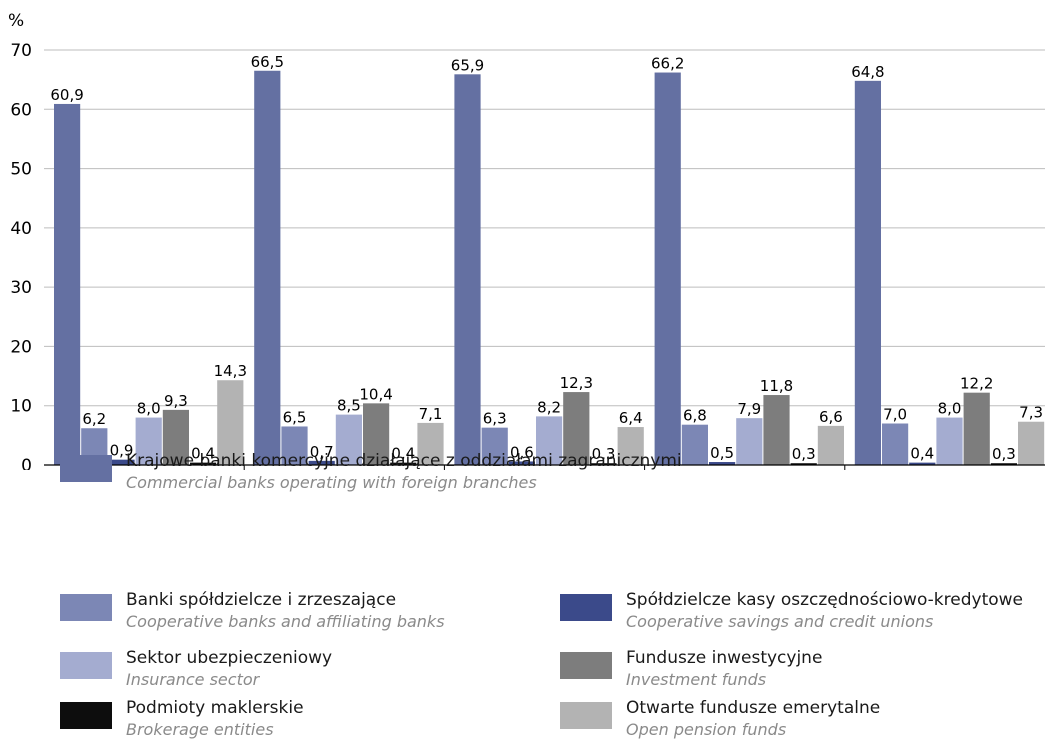 This screenshot has height=740, width=1059. What do you see at coordinates (349, 406) in the screenshot?
I see `bar-data-label: 8,5` at bounding box center [349, 406].